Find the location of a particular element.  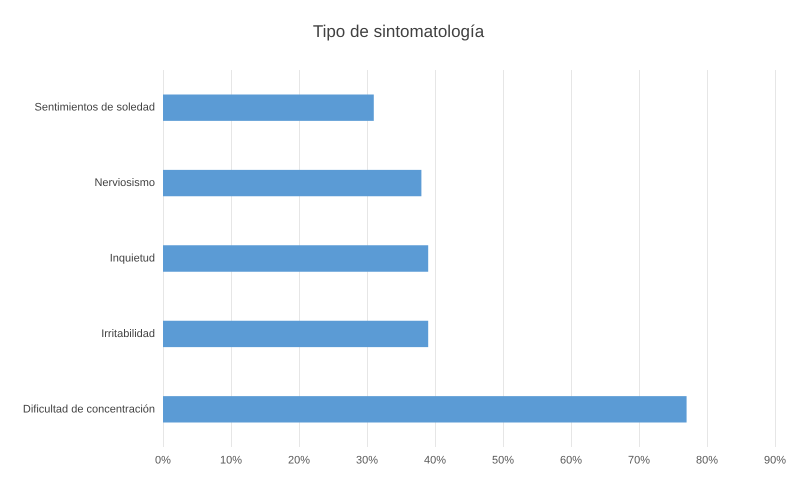

y-tick-label: Irritabilidad is located at coordinates (128, 334).